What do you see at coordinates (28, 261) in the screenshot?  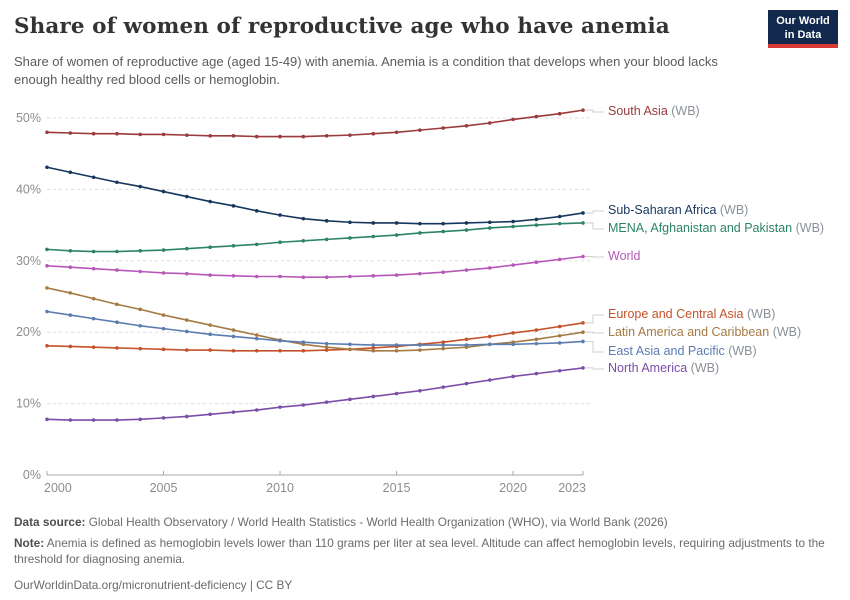 I see `y-axis-label-30%: 30%` at bounding box center [28, 261].